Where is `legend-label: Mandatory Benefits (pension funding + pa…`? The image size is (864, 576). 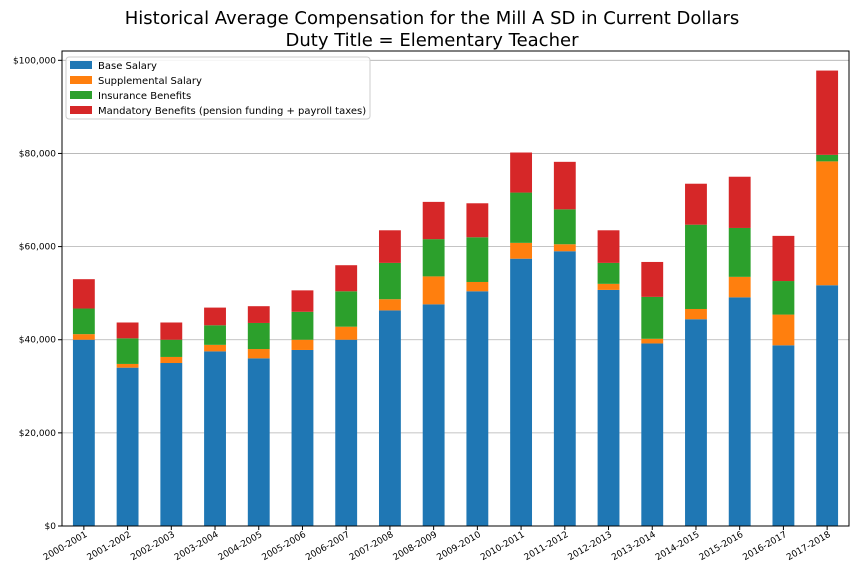
legend-label: Mandatory Benefits (pension funding + pa… is located at coordinates (232, 111).